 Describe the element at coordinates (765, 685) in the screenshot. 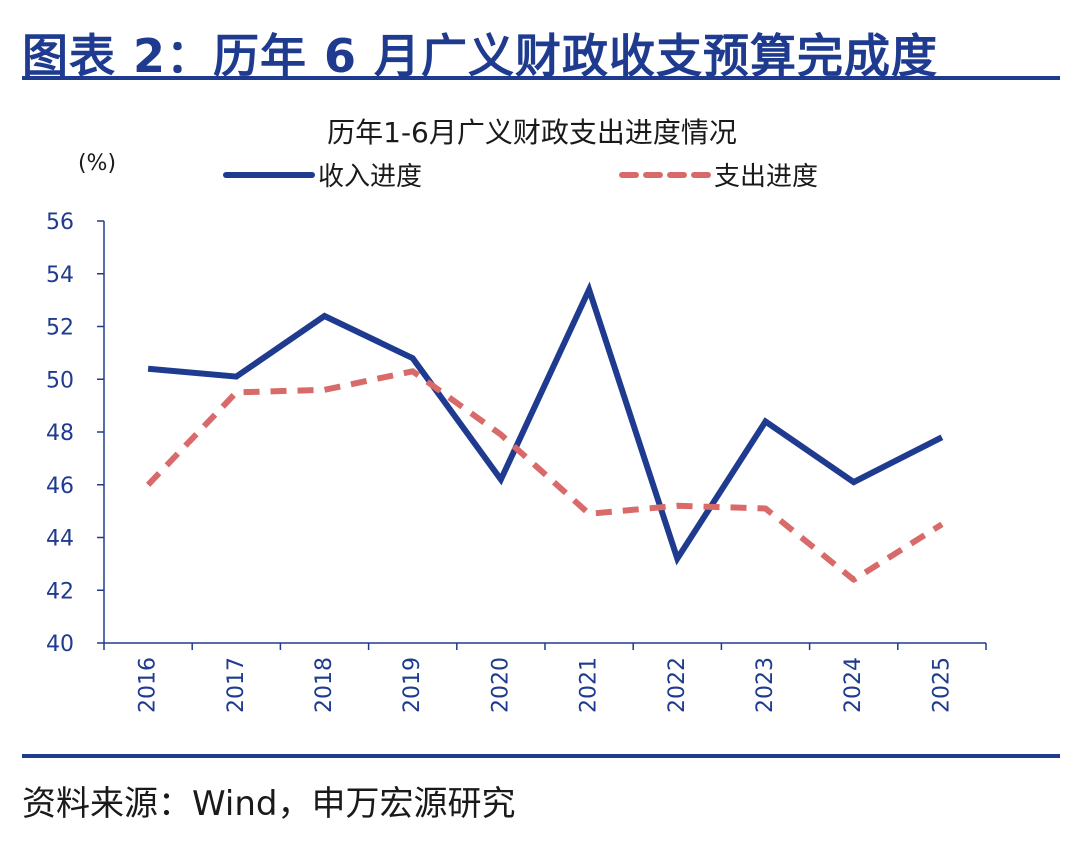

I see `x-tick-label: 2023` at that location.